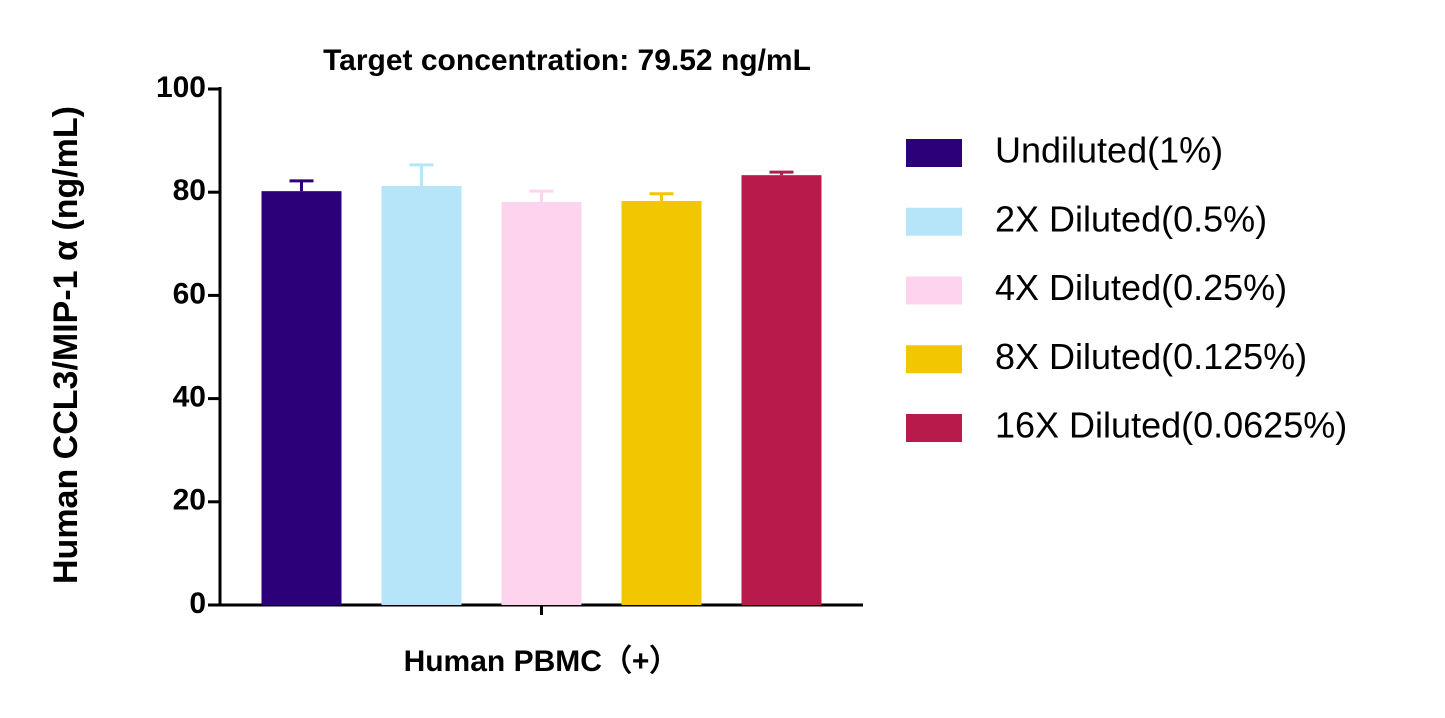 This screenshot has height=718, width=1445. Describe the element at coordinates (1109, 150) in the screenshot. I see `legend-label: Undiluted(1%)` at that location.